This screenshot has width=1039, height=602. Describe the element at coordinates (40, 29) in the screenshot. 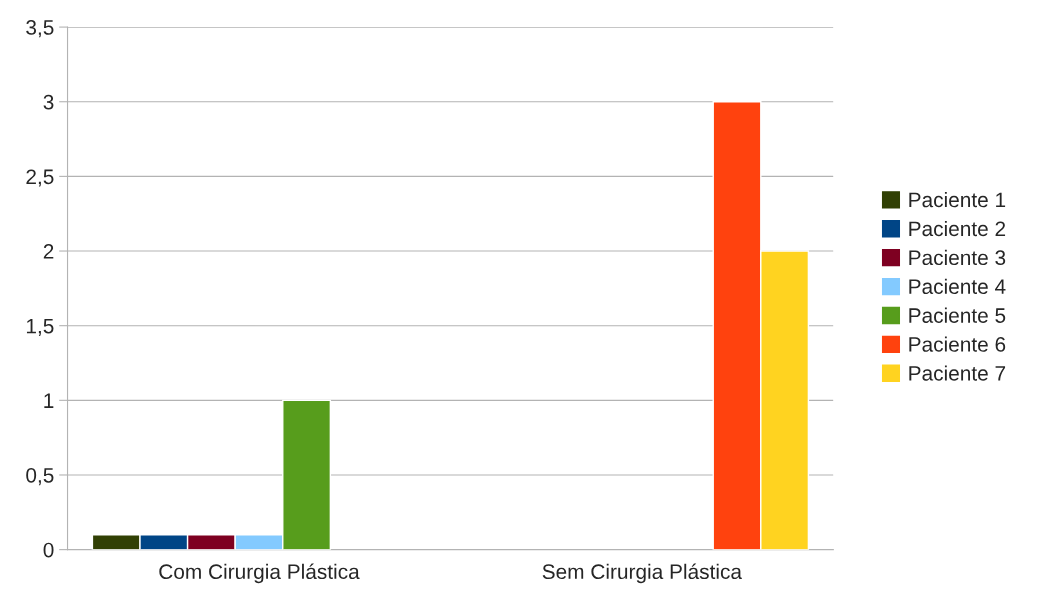

I see `y-tick-label: 3,5` at that location.